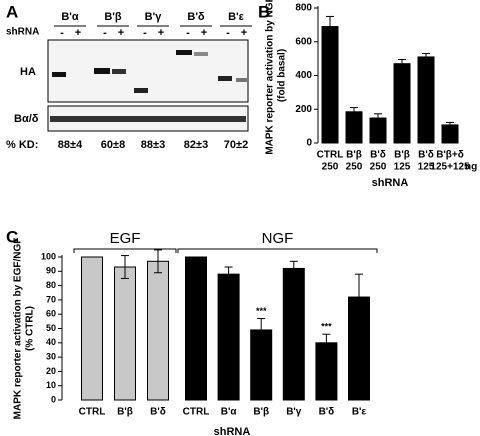  I want to click on panel-label: A, so click(12, 11).